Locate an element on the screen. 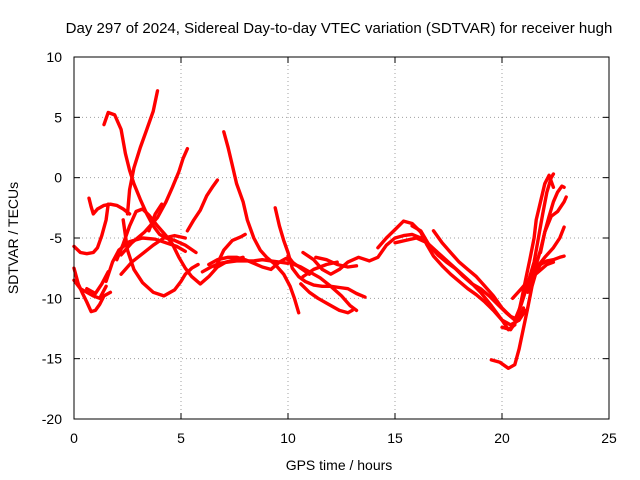 The height and width of the screenshot is (480, 640). x-axis-label: GPS time / hours is located at coordinates (339, 465).